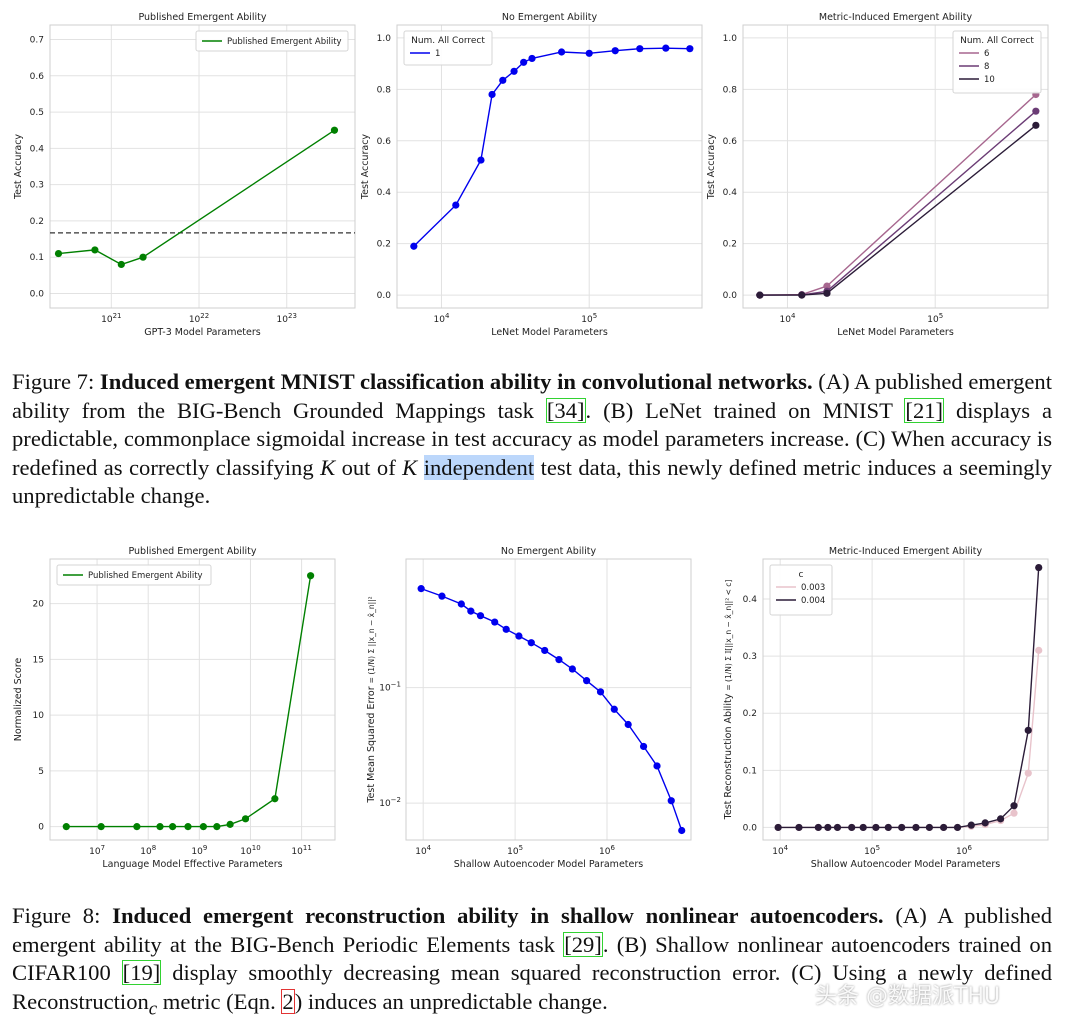  What do you see at coordinates (583, 944) in the screenshot?
I see `citation-link: [29]` at bounding box center [583, 944].